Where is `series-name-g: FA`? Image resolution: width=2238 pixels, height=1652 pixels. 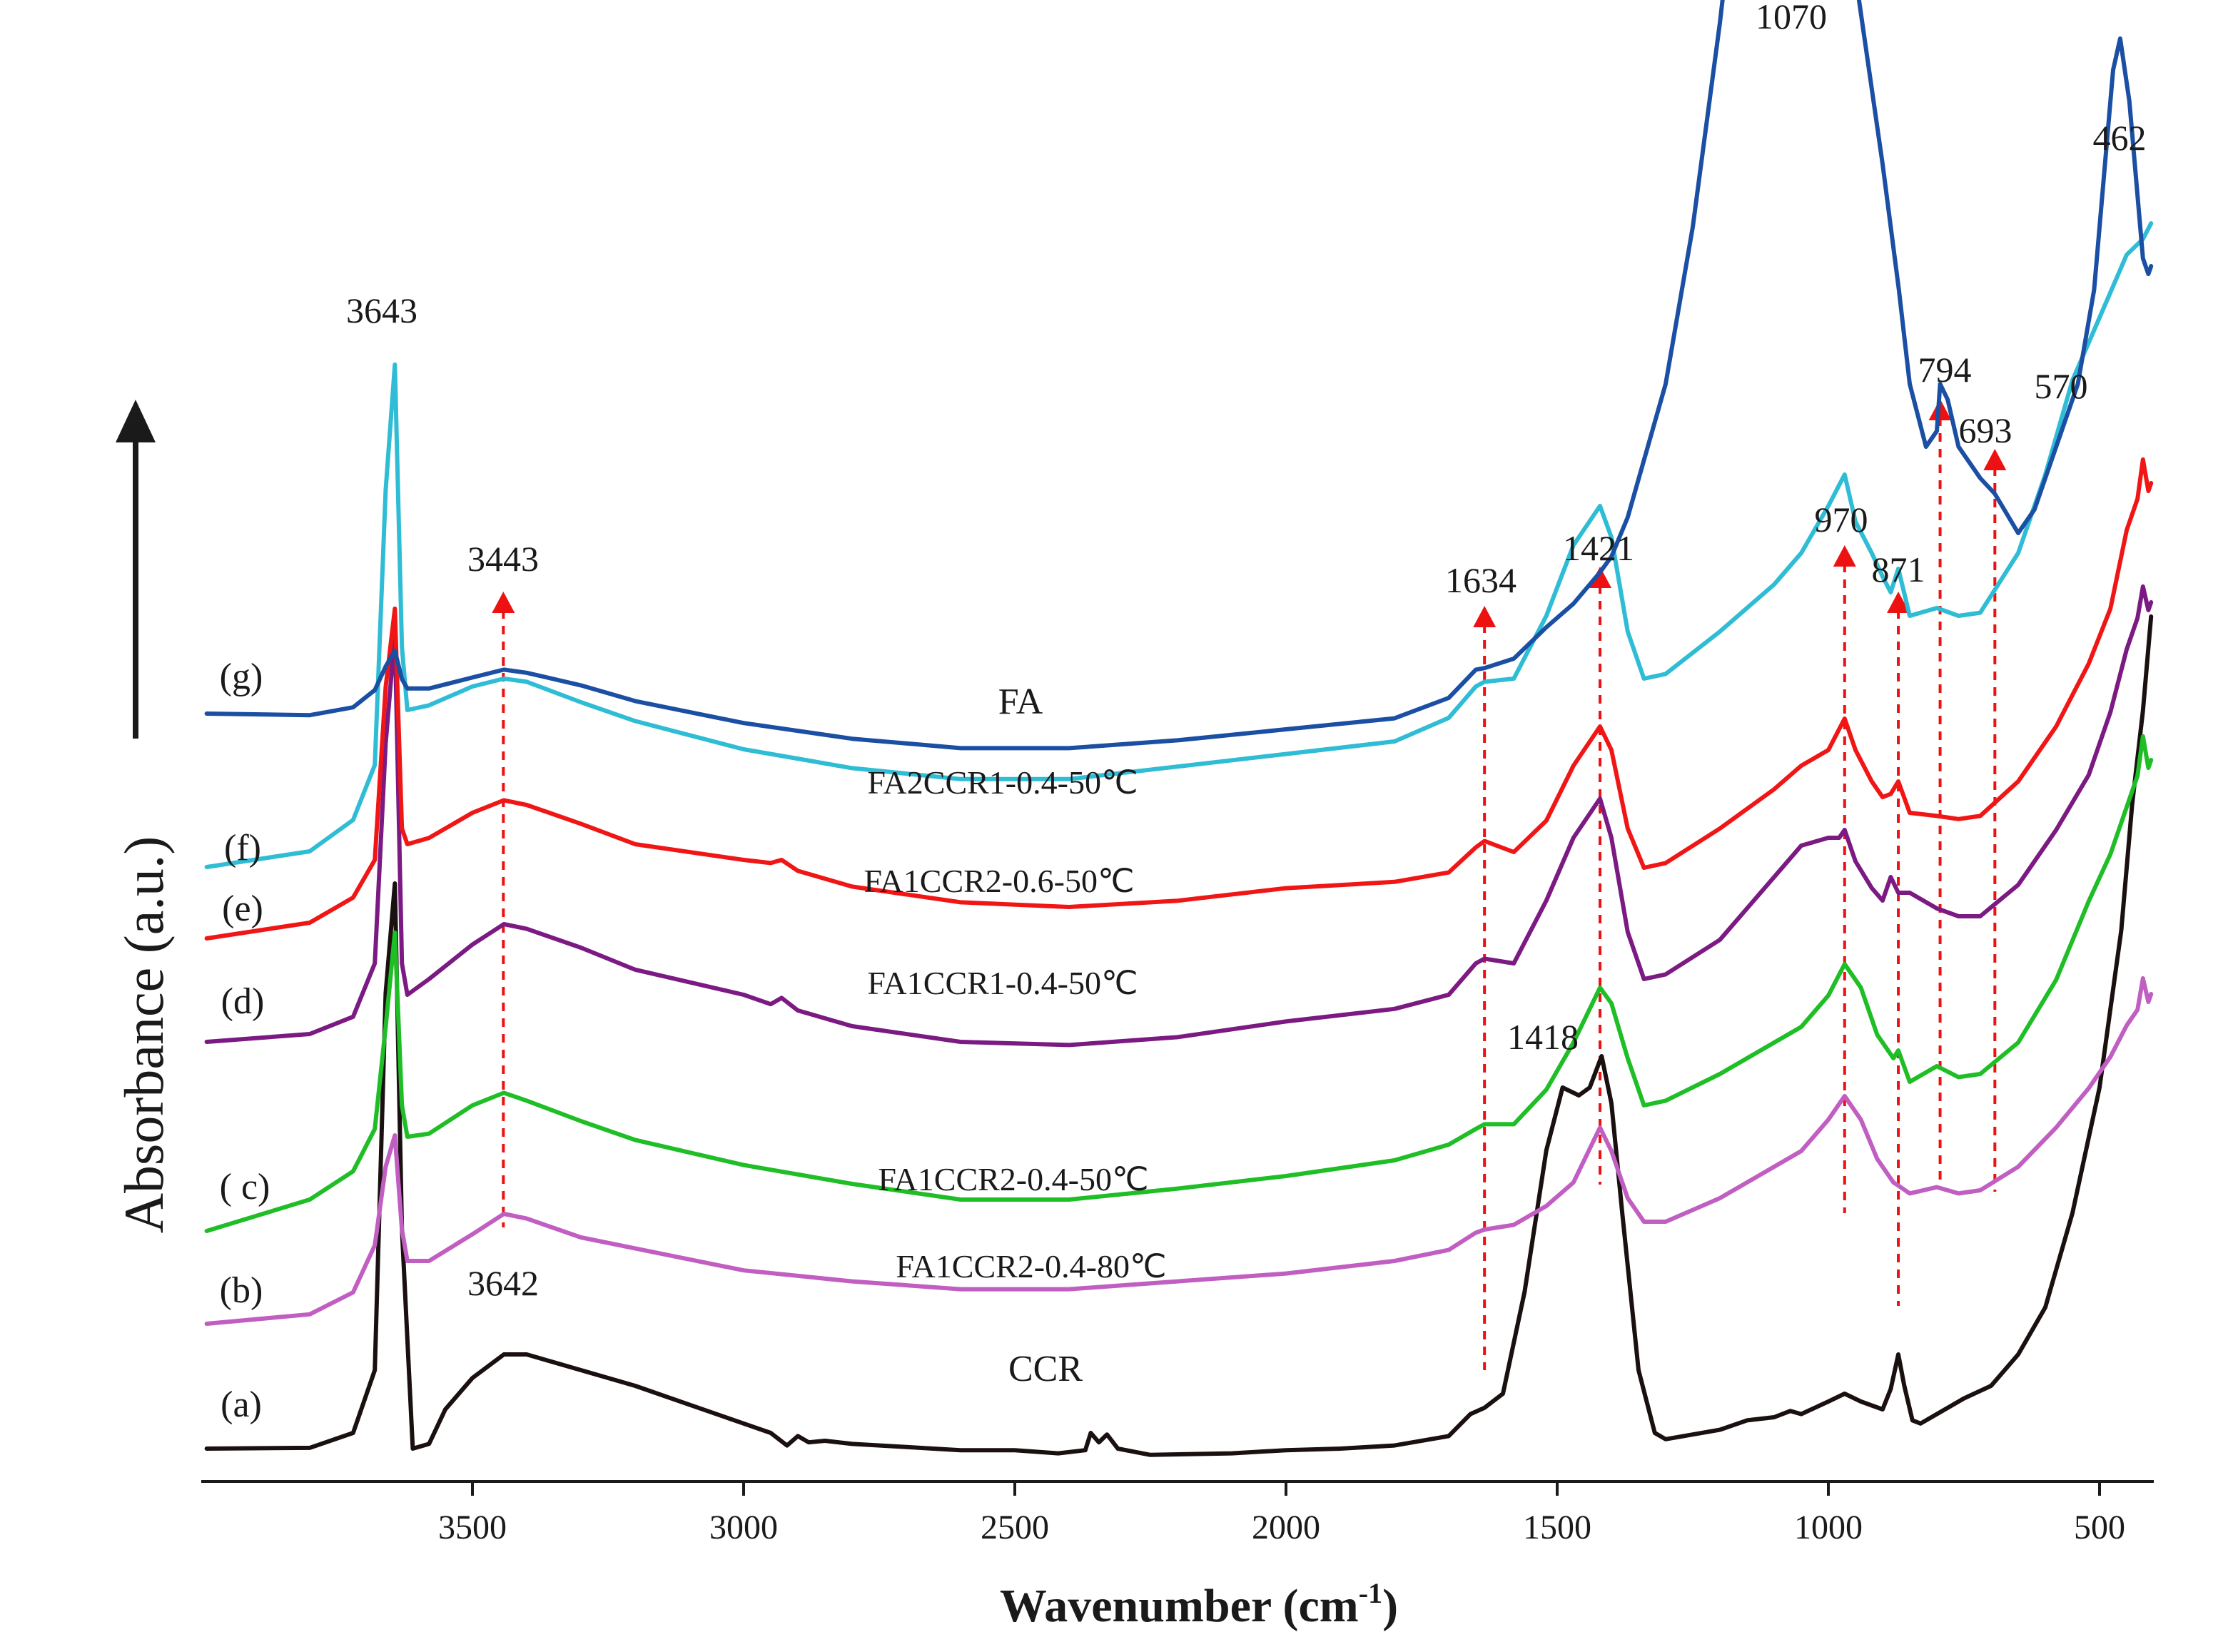
series-name-g: FA is located at coordinates (1020, 701).